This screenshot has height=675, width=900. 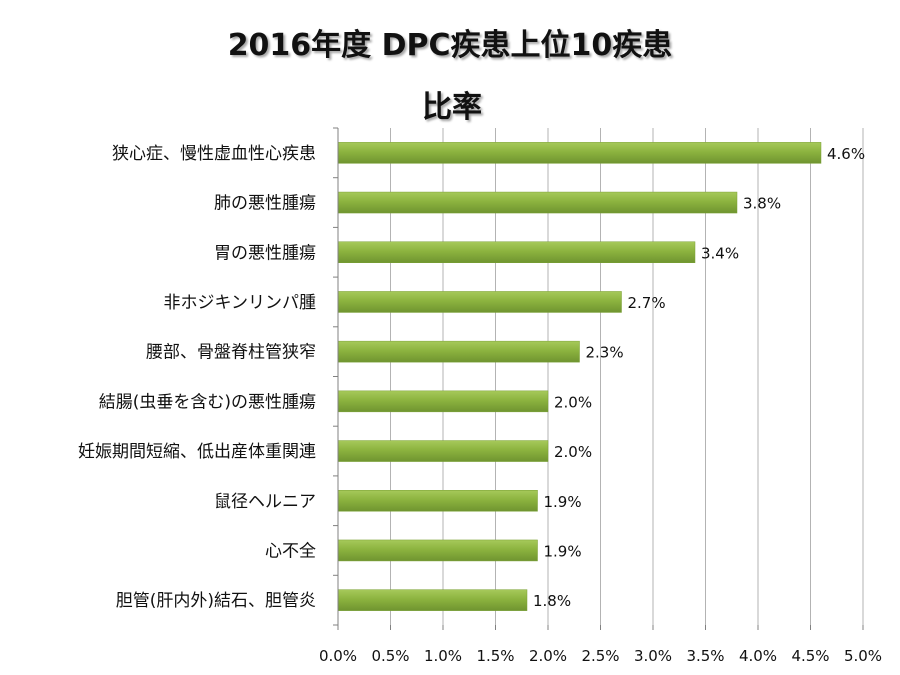 I want to click on data-label: 3.8%, so click(x=762, y=204).